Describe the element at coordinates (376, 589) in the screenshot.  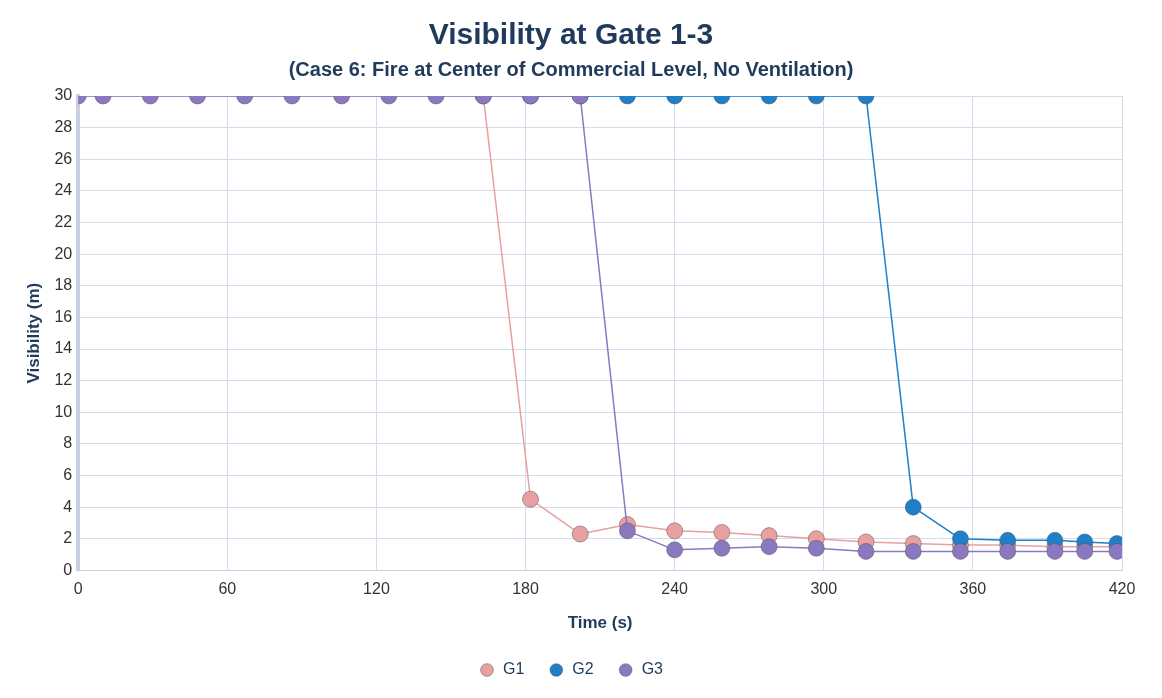
I see `x-tick-label: 120` at that location.